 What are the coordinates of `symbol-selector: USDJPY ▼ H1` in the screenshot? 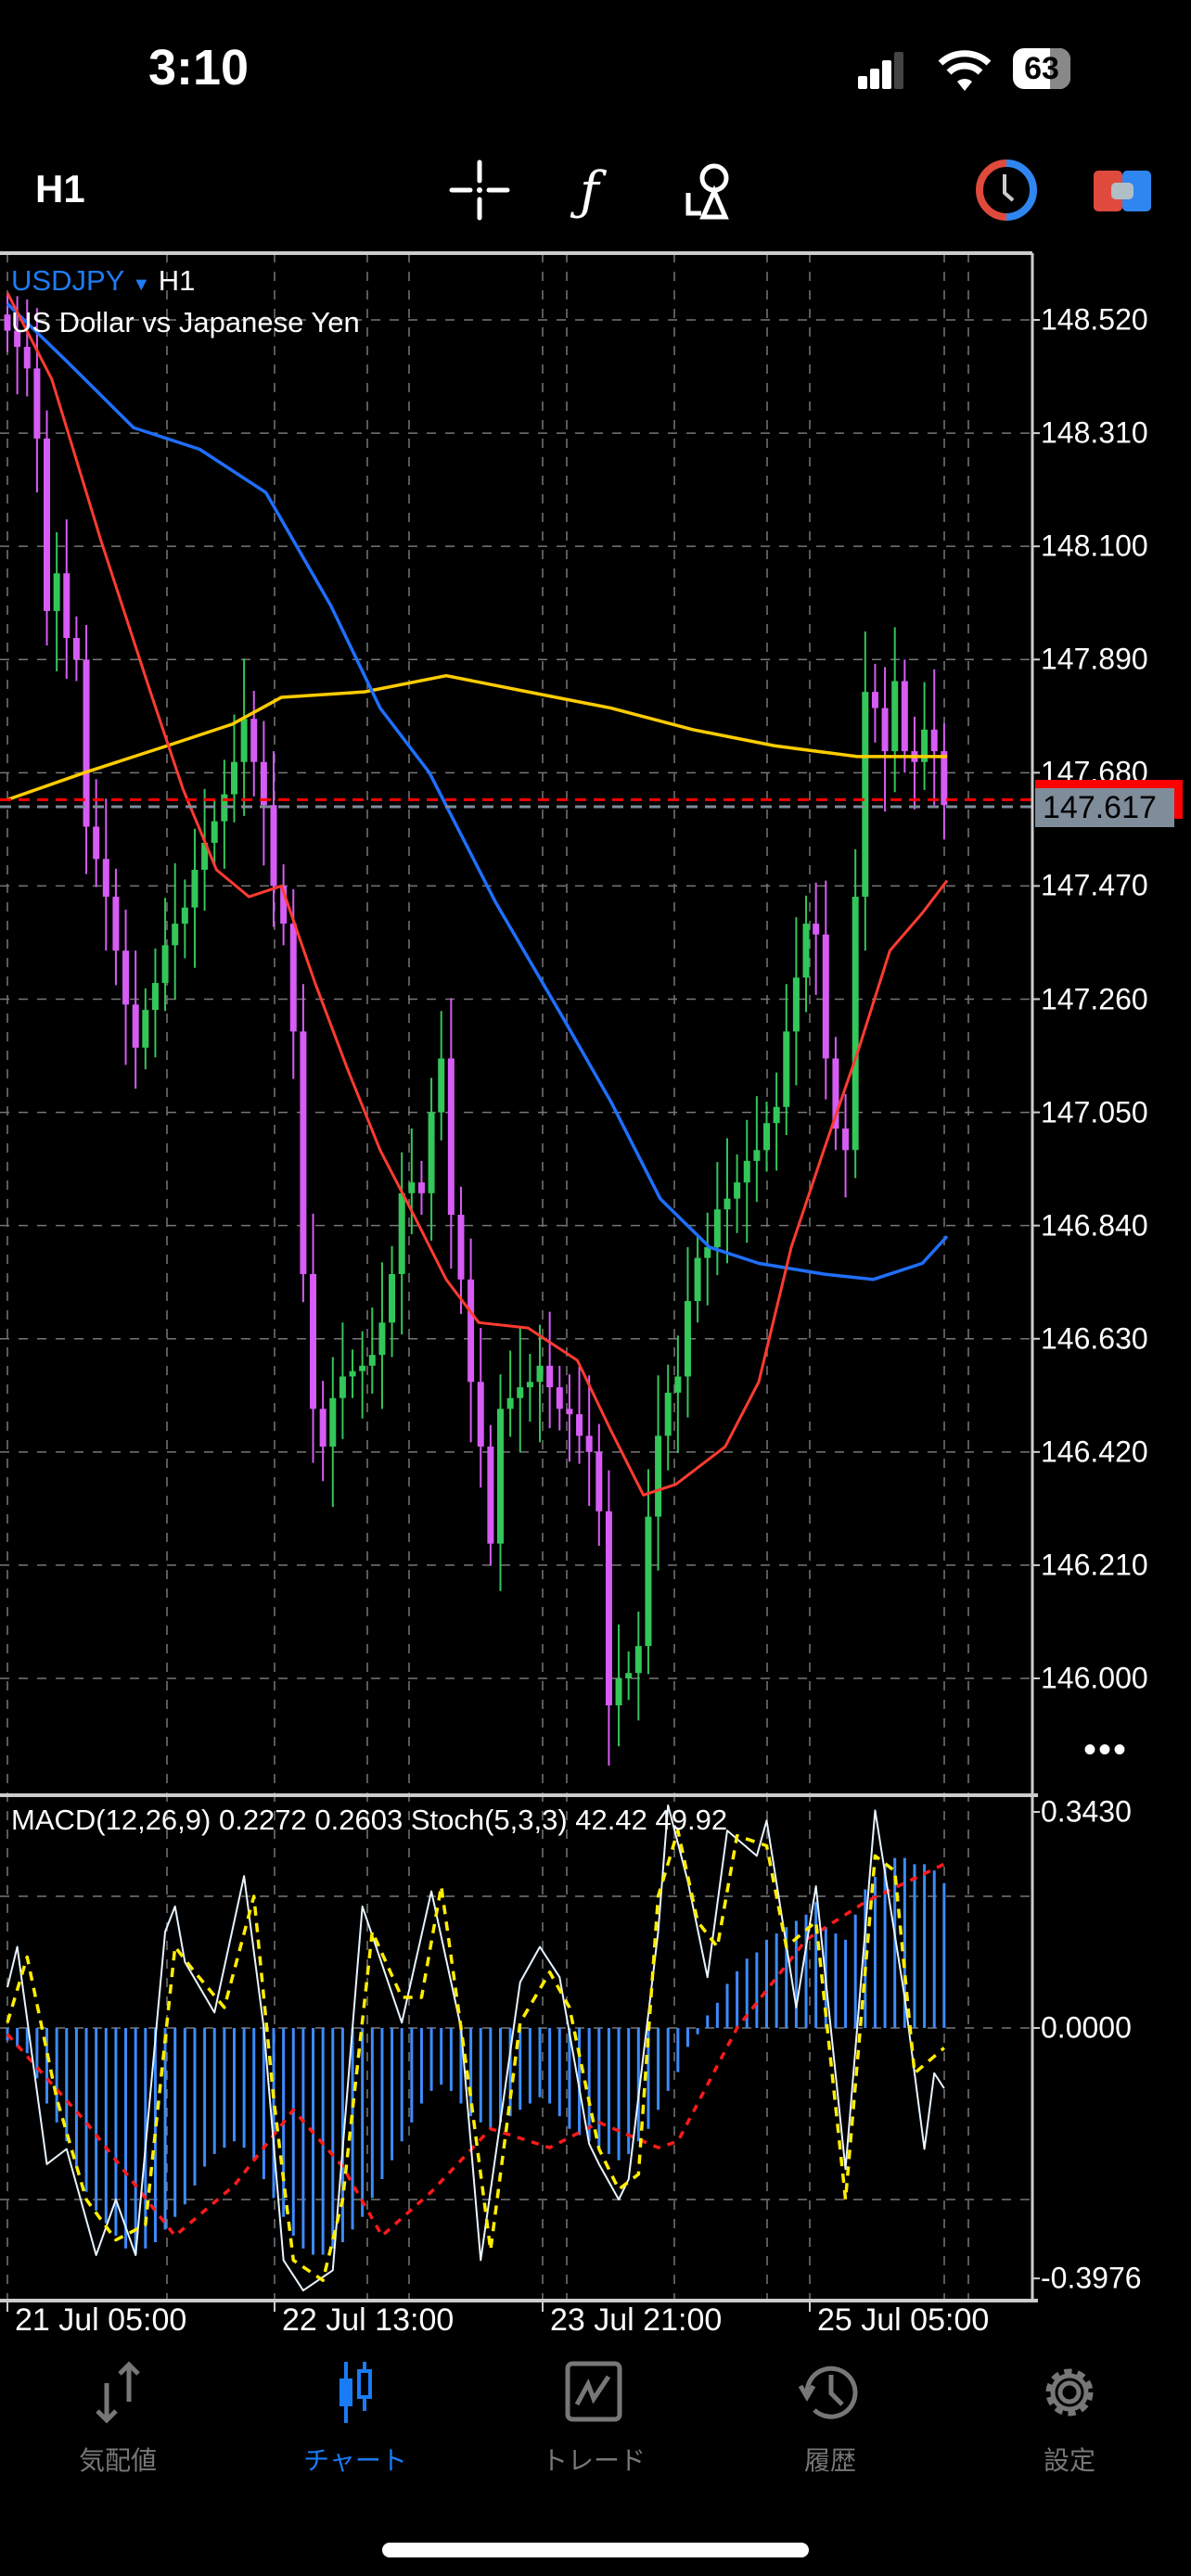 It's located at (103, 281).